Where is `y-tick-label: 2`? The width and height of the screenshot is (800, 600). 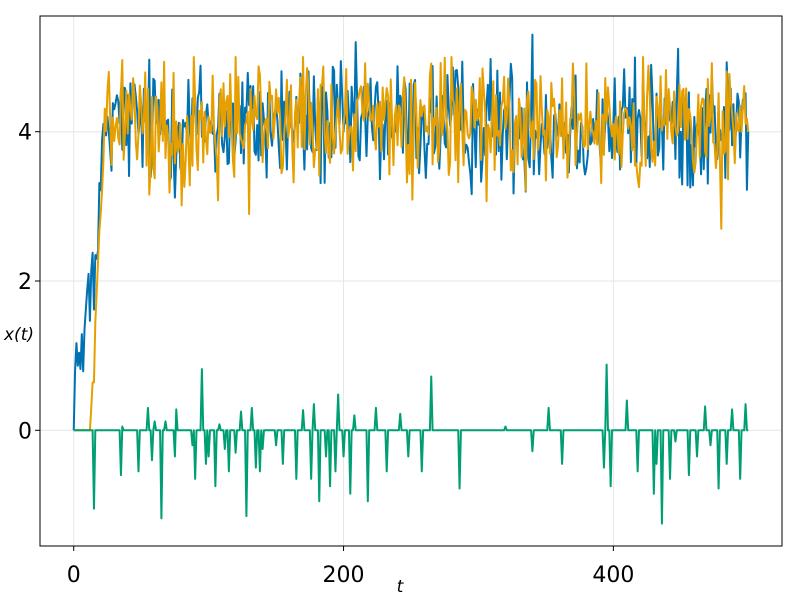
y-tick-label: 2 is located at coordinates (25, 282).